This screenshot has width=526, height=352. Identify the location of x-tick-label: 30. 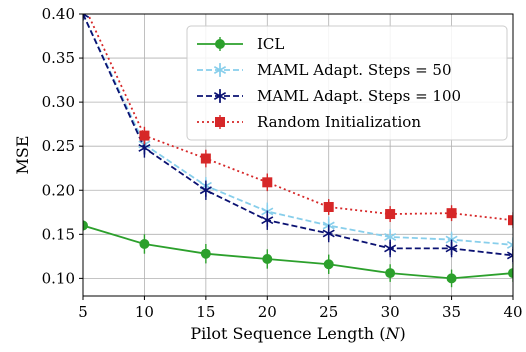
(390, 312).